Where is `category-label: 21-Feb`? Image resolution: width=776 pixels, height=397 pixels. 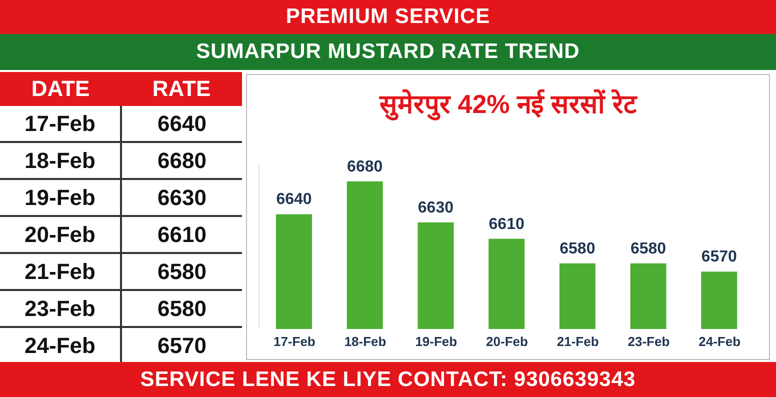 category-label: 21-Feb is located at coordinates (61, 271).